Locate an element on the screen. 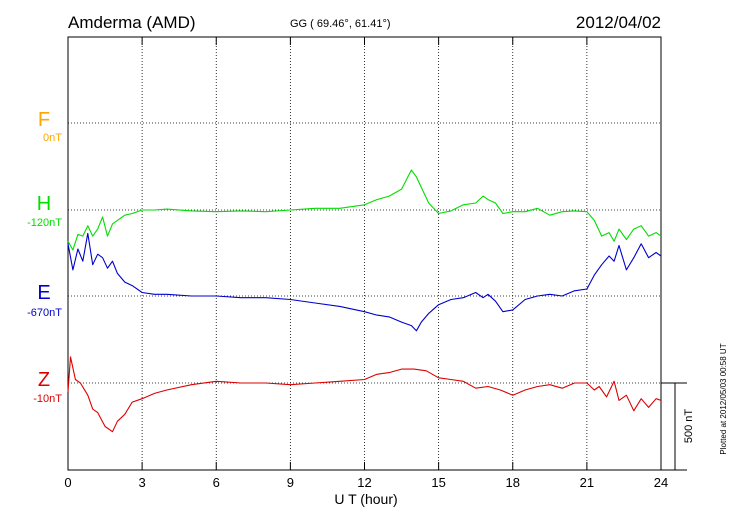  x-tick-label-15: 15 is located at coordinates (438, 482).